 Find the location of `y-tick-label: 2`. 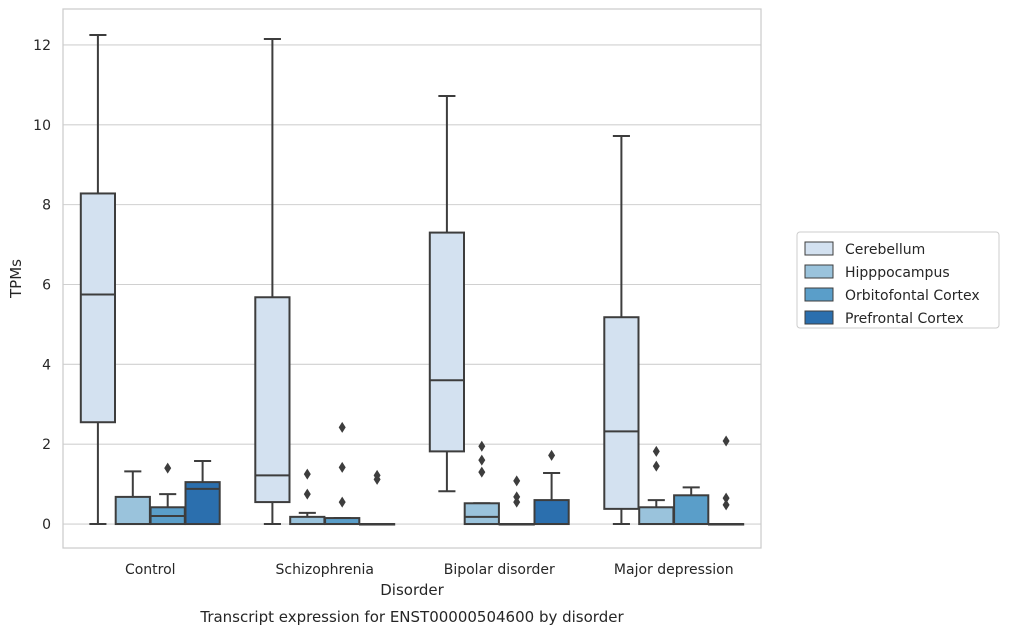

y-tick-label: 2 is located at coordinates (46, 445).